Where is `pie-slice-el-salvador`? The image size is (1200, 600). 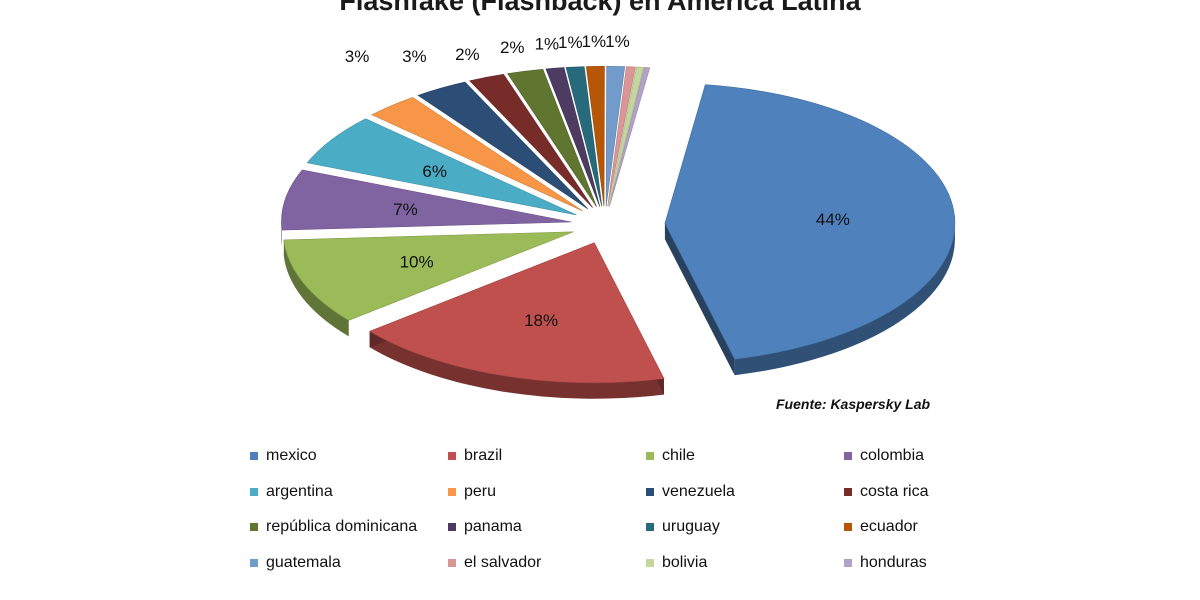
pie-slice-el-salvador is located at coordinates (621, 136).